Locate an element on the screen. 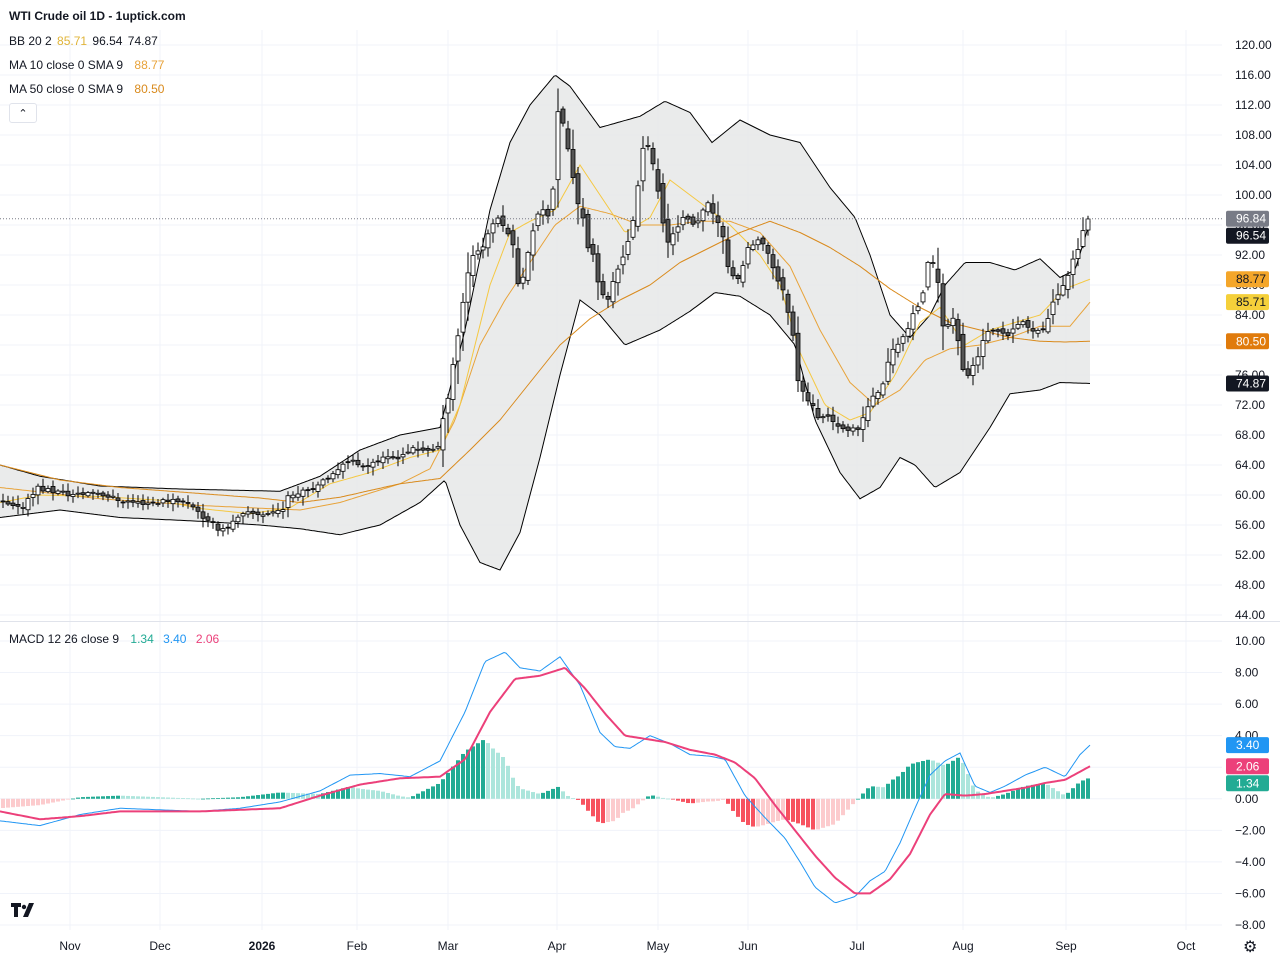 The height and width of the screenshot is (960, 1280). price-tick-label: 72.00 is located at coordinates (1250, 405).